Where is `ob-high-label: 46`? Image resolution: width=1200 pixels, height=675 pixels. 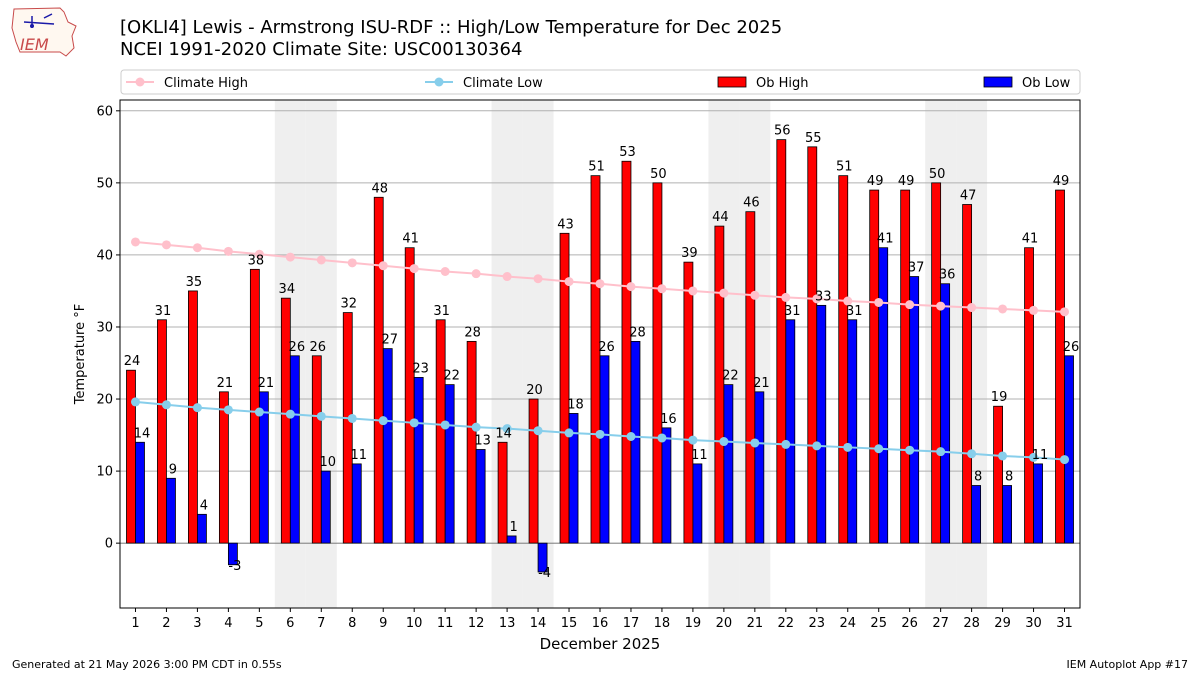
ob-high-label: 46 is located at coordinates (751, 203).